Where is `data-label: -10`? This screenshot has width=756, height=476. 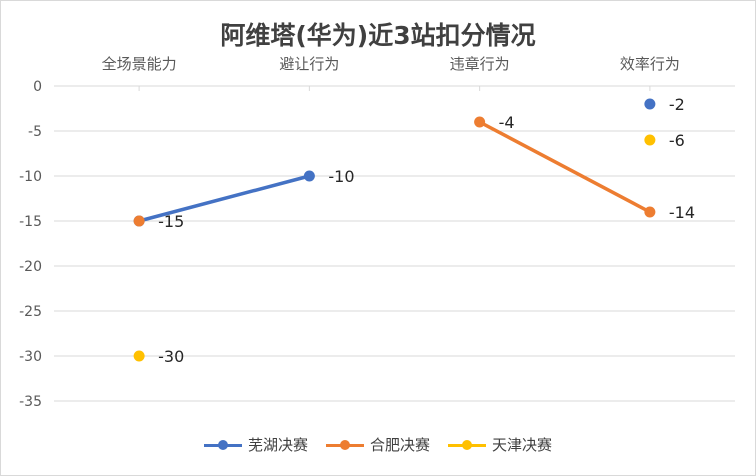 data-label: -10 is located at coordinates (341, 176).